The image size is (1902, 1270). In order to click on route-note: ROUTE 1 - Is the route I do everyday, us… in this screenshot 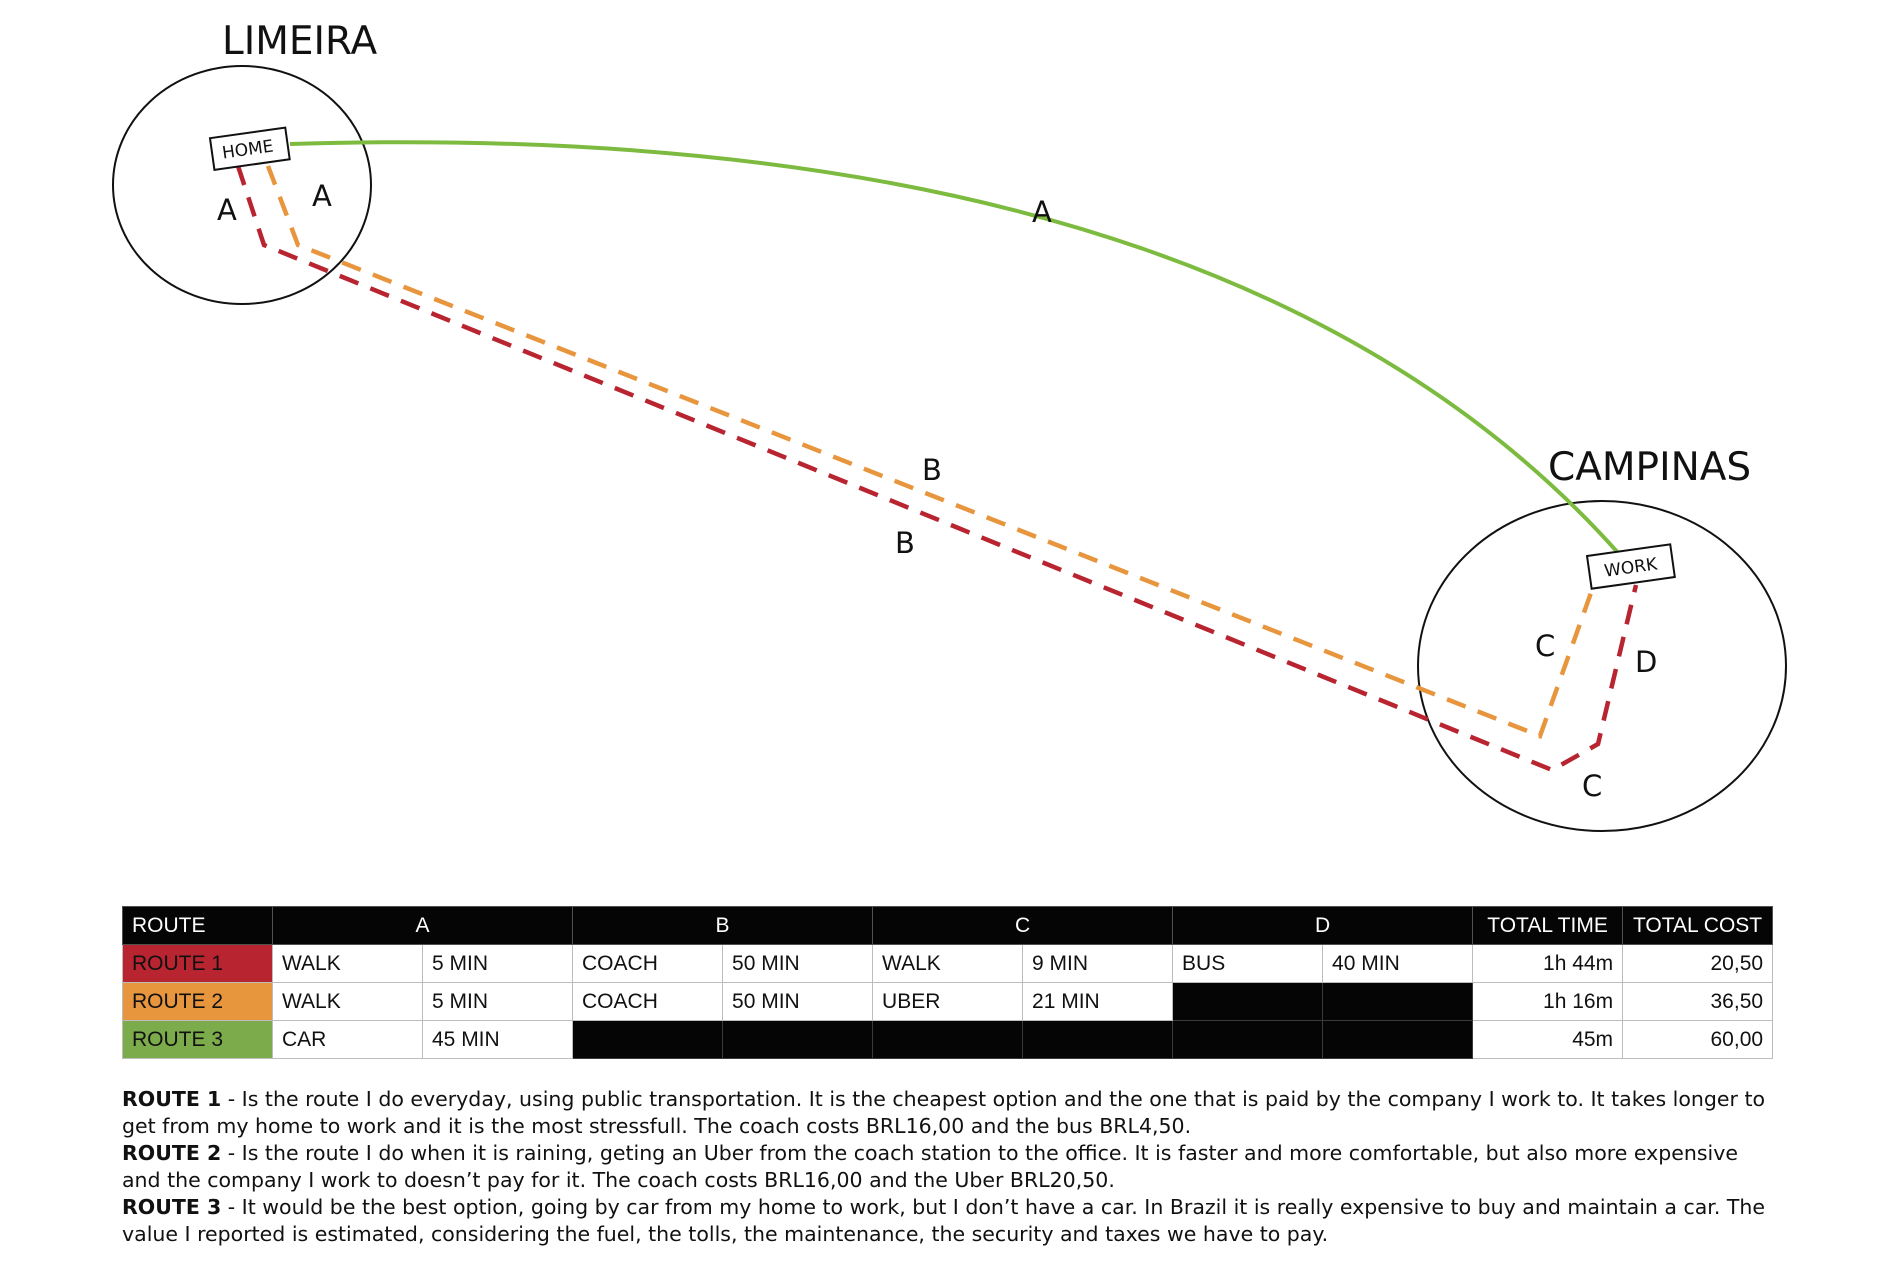, I will do `click(952, 1113)`.